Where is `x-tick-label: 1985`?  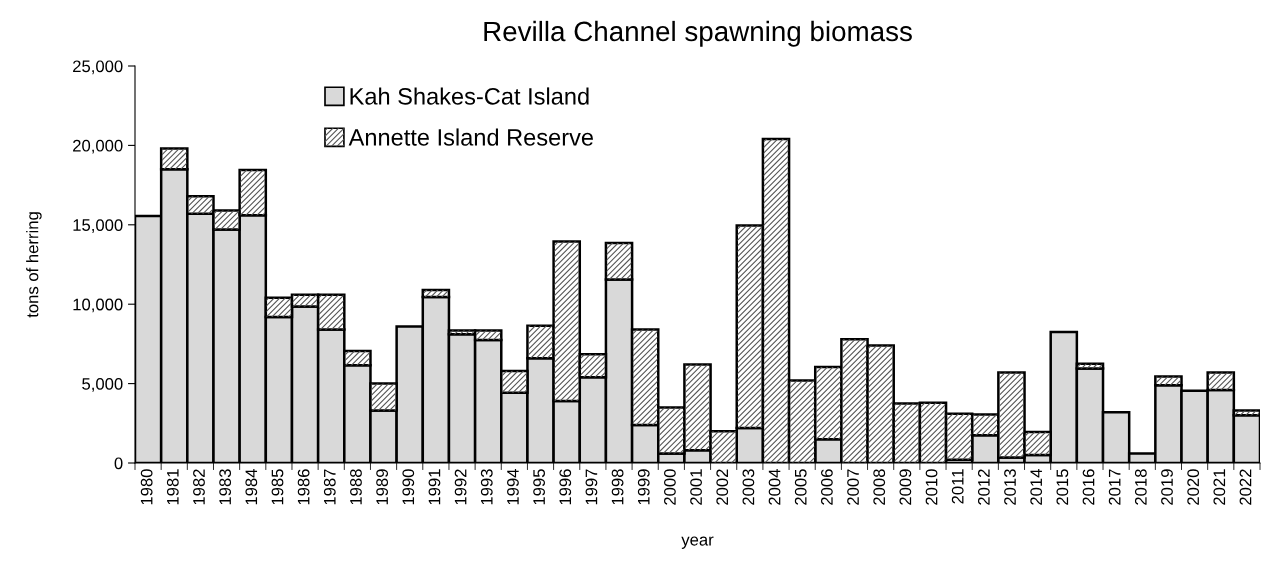
x-tick-label: 1985 is located at coordinates (277, 487).